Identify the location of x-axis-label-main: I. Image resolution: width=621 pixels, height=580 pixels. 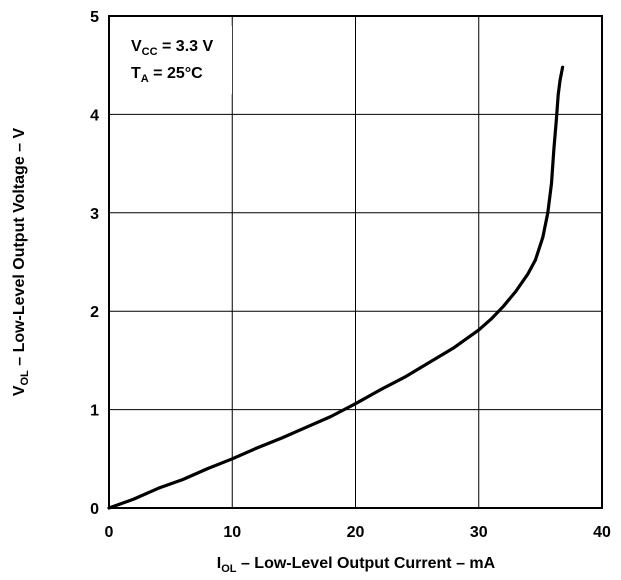
(219, 563).